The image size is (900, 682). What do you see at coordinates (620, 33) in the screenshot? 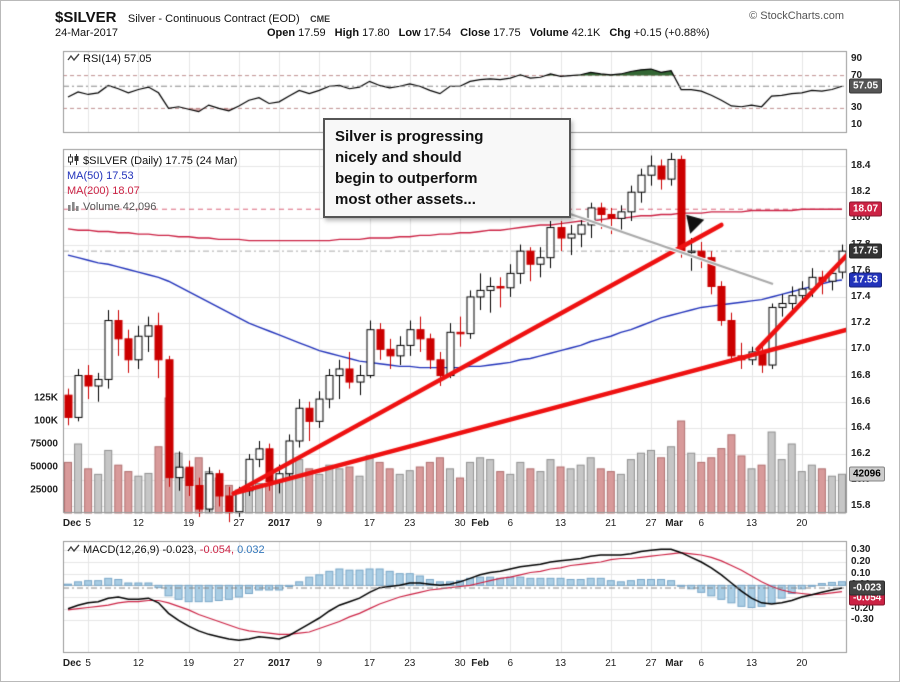
I see `quote-label: Chg` at bounding box center [620, 33].